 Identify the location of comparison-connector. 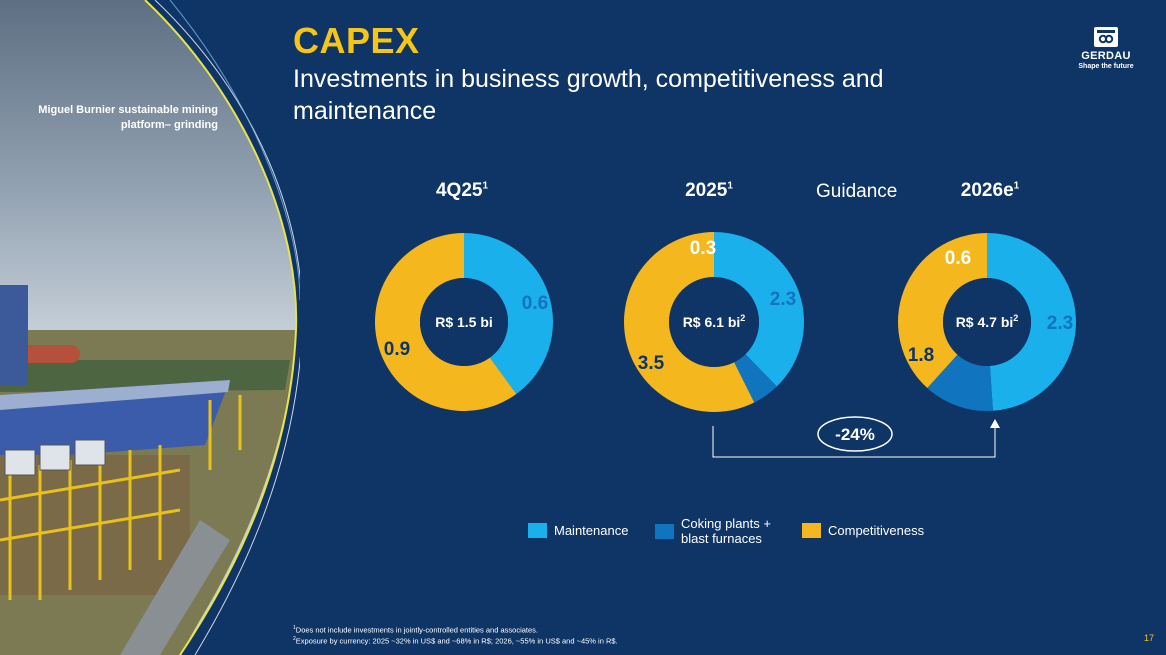
(854, 442).